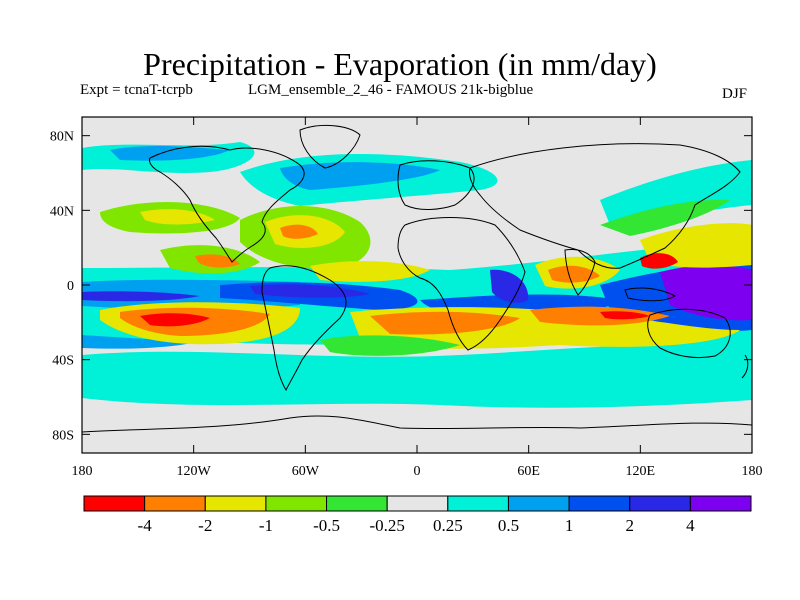 The image size is (800, 600). I want to click on colorbar-label: 0.5, so click(508, 525).